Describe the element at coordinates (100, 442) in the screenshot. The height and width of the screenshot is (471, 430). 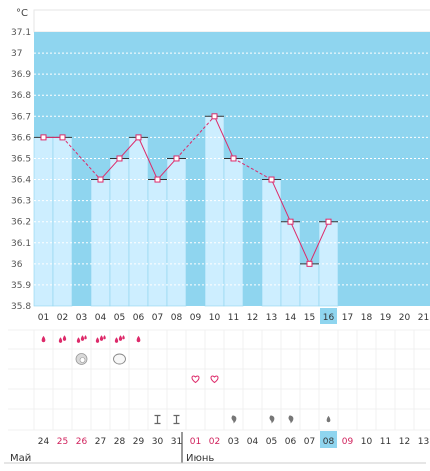
I see `calendar-date: 27` at that location.